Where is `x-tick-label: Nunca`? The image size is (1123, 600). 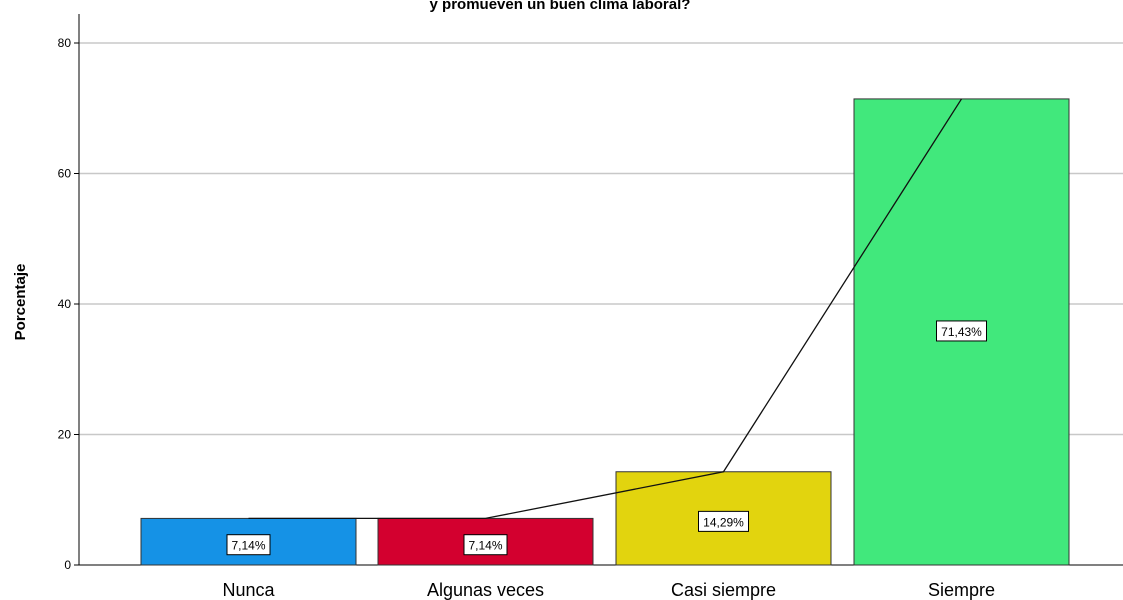
x-tick-label: Nunca is located at coordinates (248, 590).